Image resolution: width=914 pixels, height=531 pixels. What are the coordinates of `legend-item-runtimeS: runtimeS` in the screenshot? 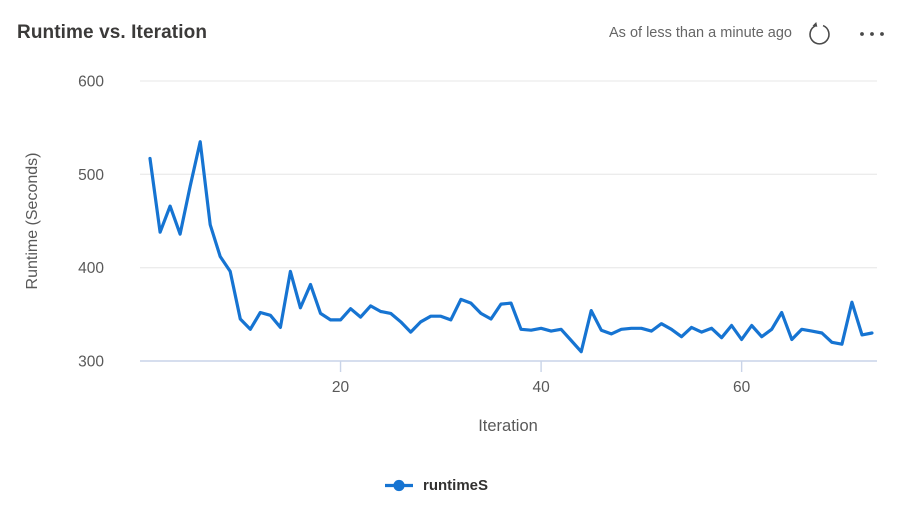 It's located at (436, 485).